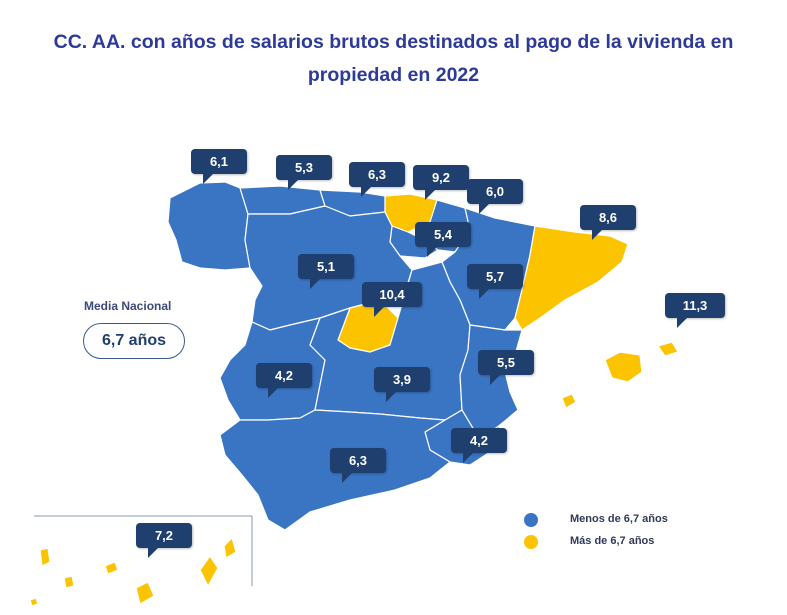 This screenshot has width=787, height=615. What do you see at coordinates (164, 535) in the screenshot?
I see `callout-value: 7,2` at bounding box center [164, 535].